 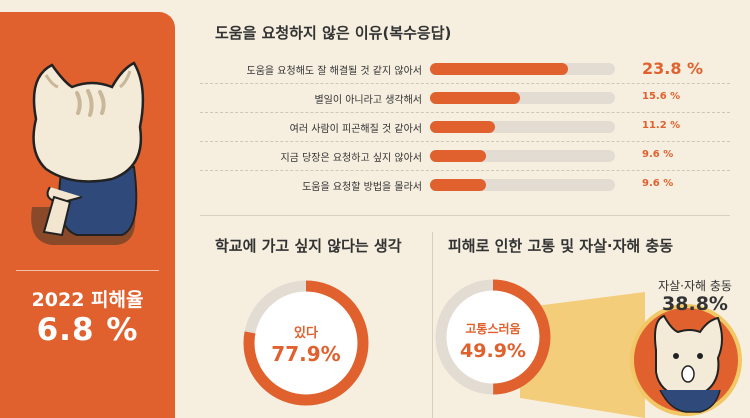 I want to click on callout-value: 38.8%, so click(x=695, y=304).